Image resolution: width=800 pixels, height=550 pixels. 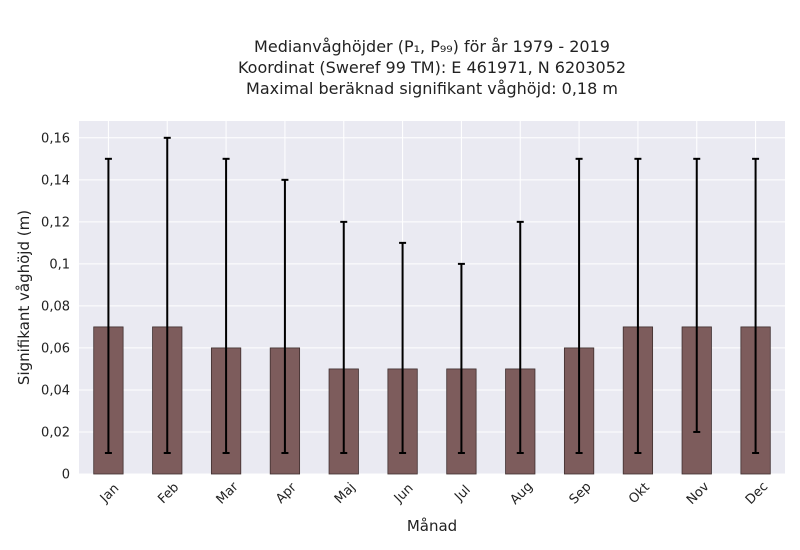 I want to click on error-bar-jan, so click(x=108, y=305).